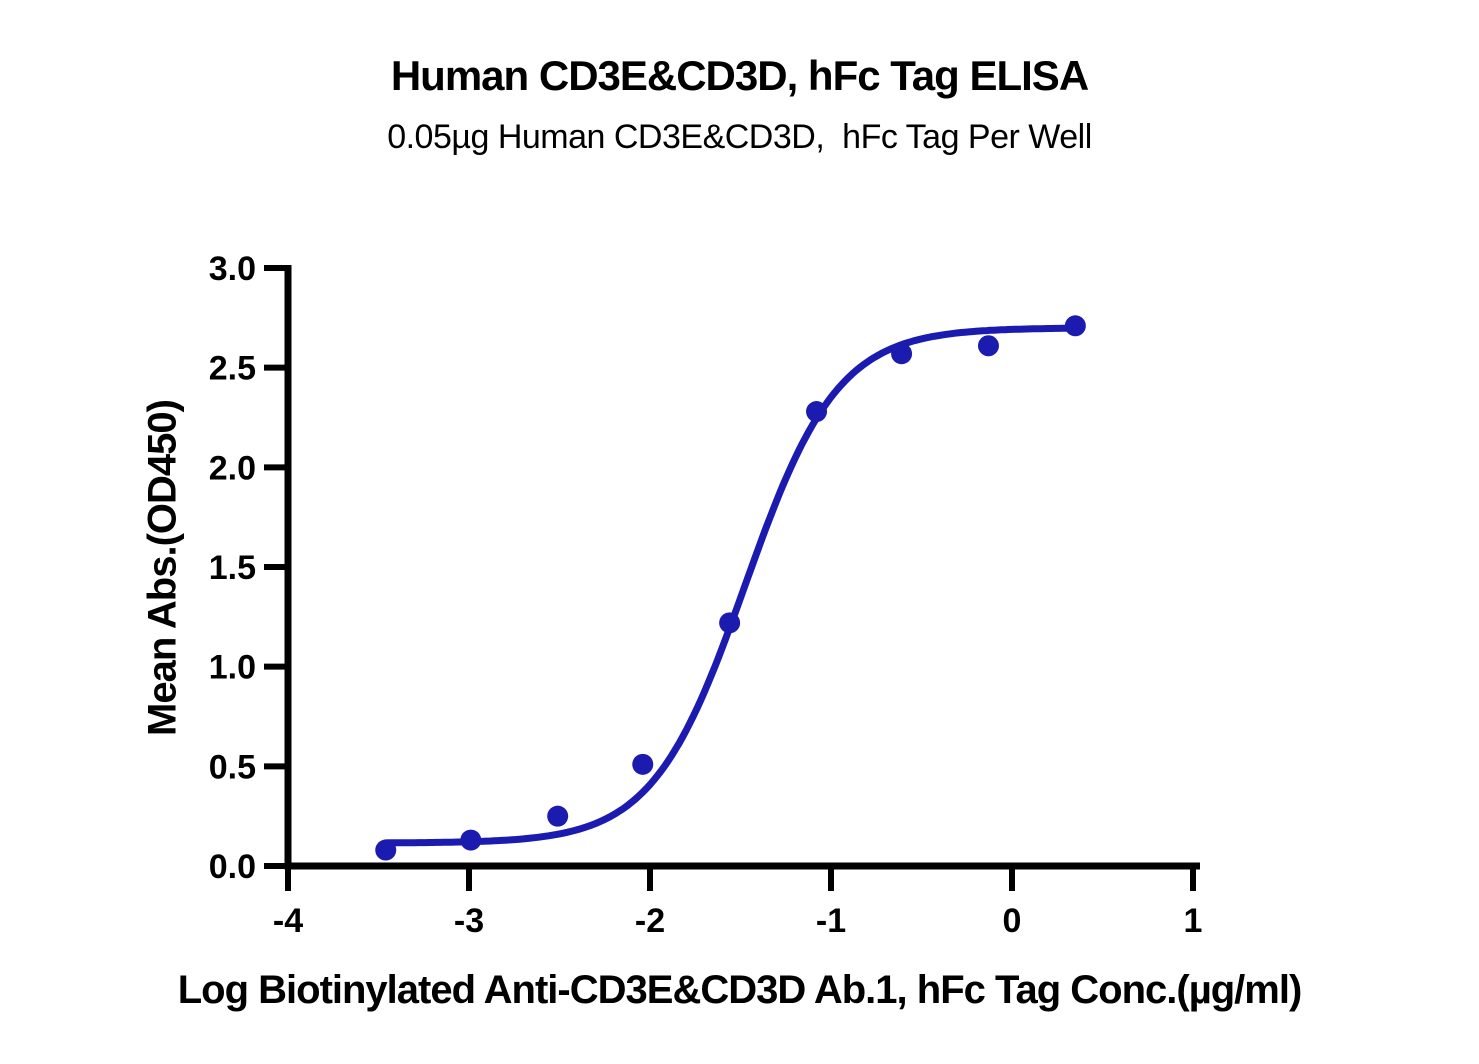 The height and width of the screenshot is (1064, 1479). Describe the element at coordinates (232, 867) in the screenshot. I see `y-tick-label: 0.0` at that location.